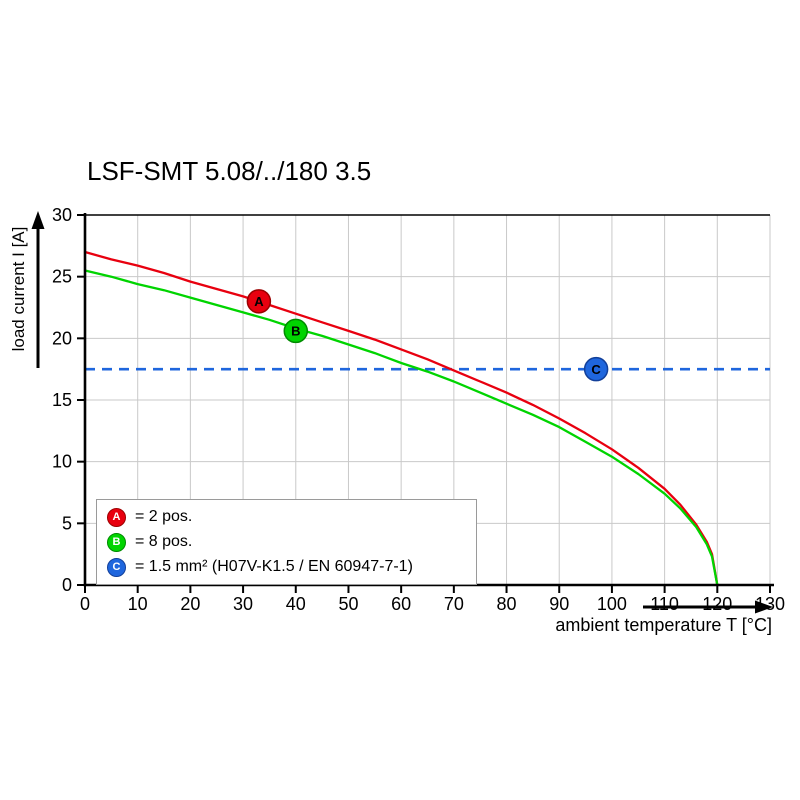  I want to click on x-axis-label: ambient temperature T [°C], so click(663, 625).